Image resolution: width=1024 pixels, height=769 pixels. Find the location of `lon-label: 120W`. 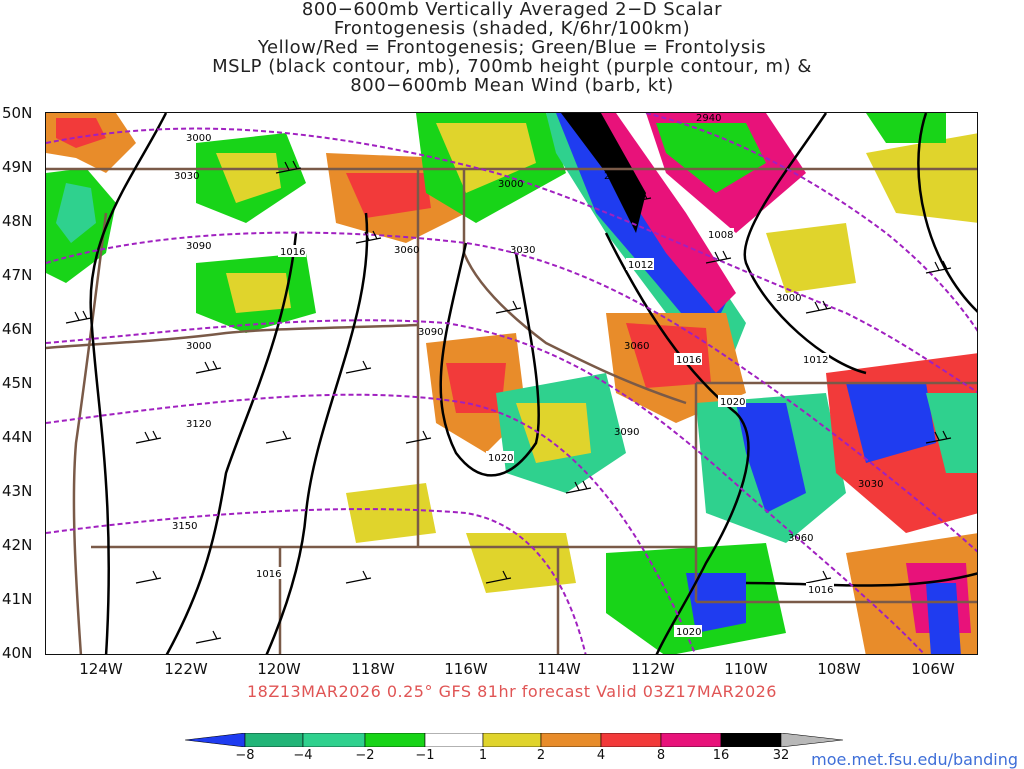

lon-label: 120W is located at coordinates (279, 669).